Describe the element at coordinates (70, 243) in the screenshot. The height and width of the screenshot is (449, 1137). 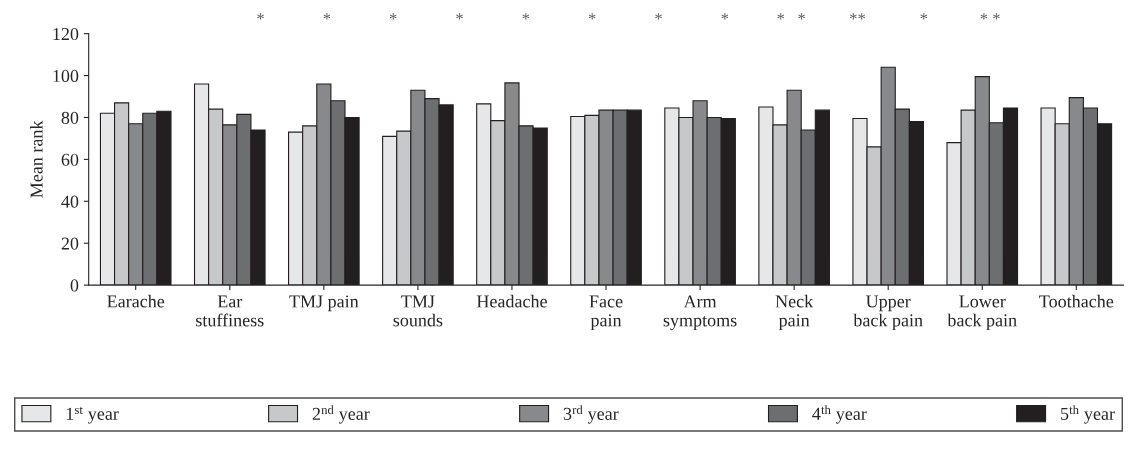
I see `y-tick-label: 20` at that location.